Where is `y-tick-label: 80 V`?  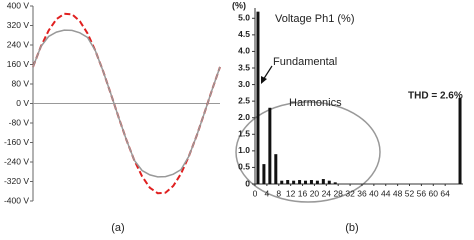 y-tick-label: 80 V is located at coordinates (21, 83).